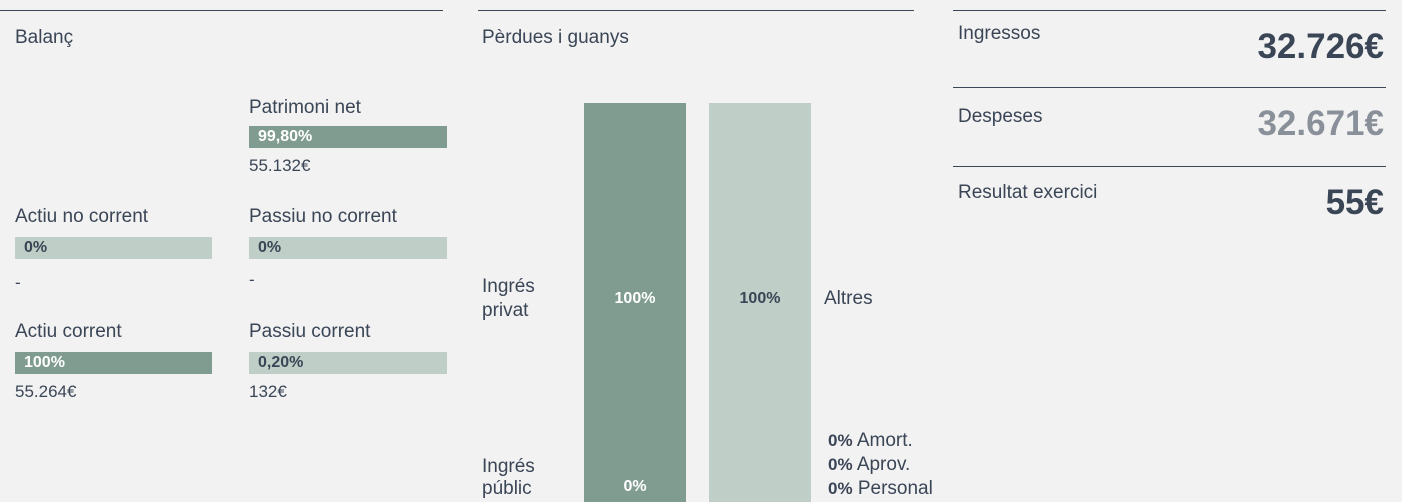 This screenshot has height=502, width=1402. Describe the element at coordinates (1000, 116) in the screenshot. I see `label: Despeses` at that location.